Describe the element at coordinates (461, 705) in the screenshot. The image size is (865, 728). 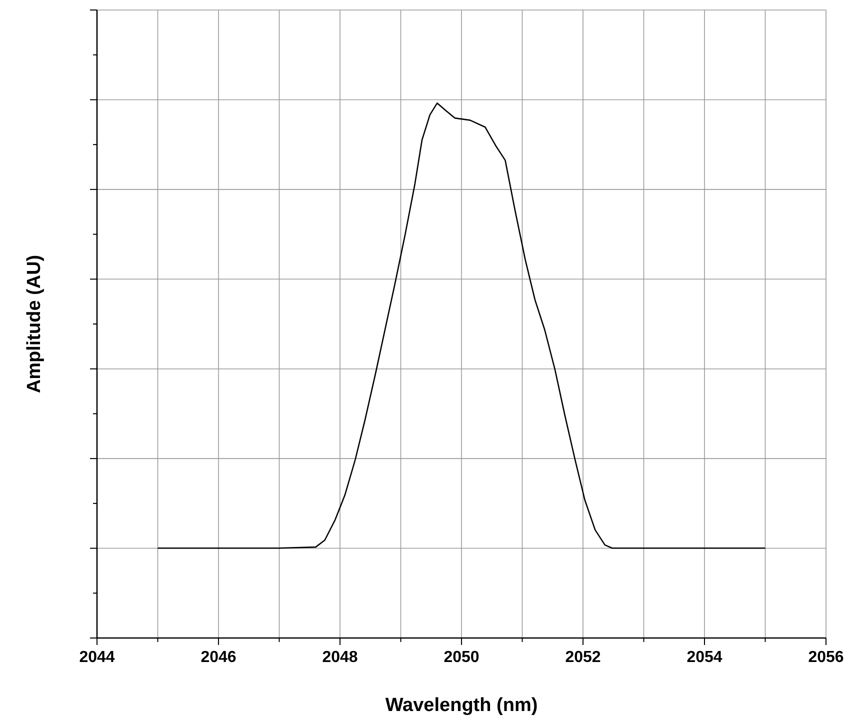
I see `x-axis-title: Wavelength (nm)` at that location.